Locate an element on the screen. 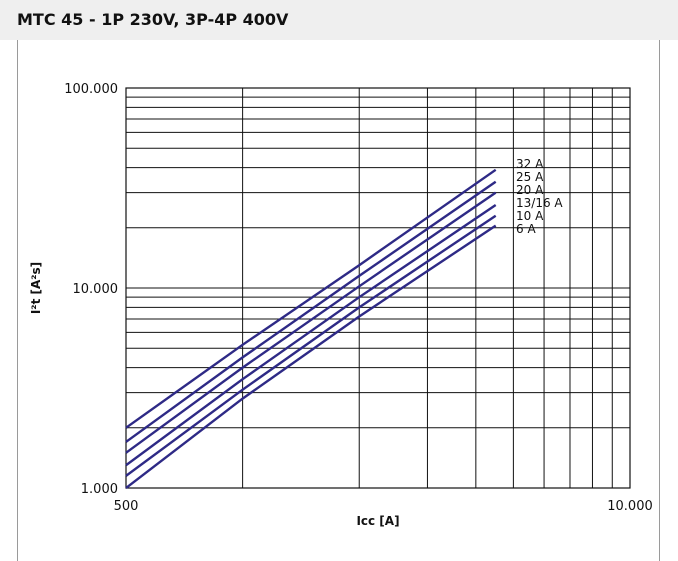 The height and width of the screenshot is (561, 678). series-label: 32 A is located at coordinates (530, 164).